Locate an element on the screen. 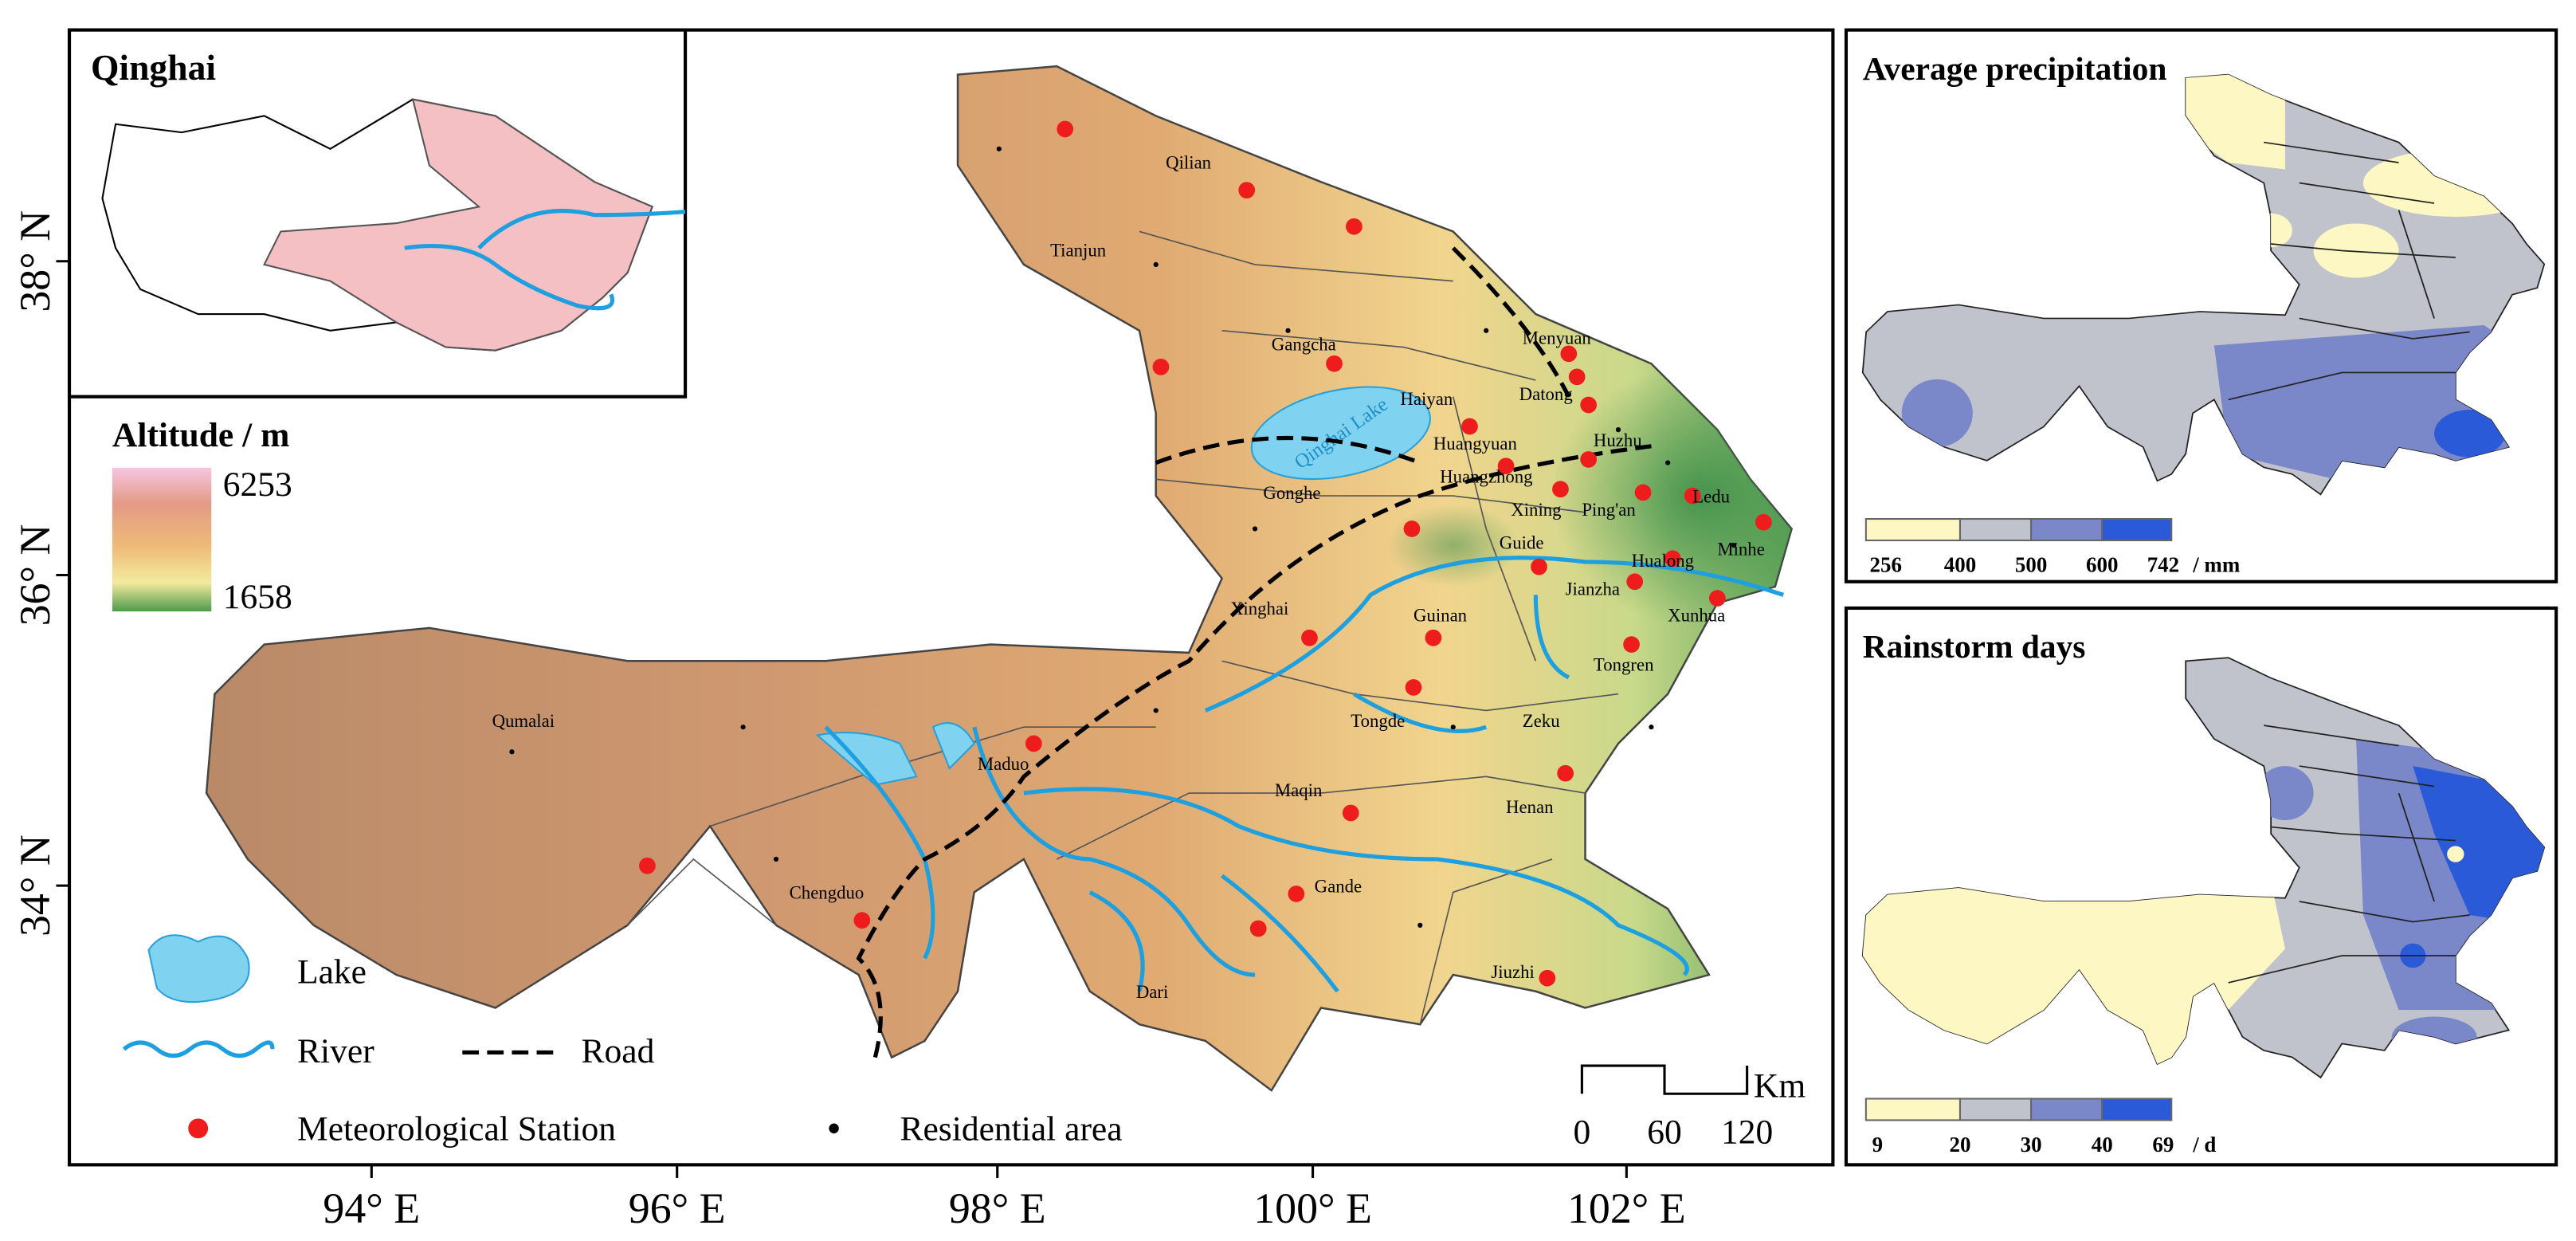 The width and height of the screenshot is (2576, 1241). lat-label: 34° N is located at coordinates (35, 886).